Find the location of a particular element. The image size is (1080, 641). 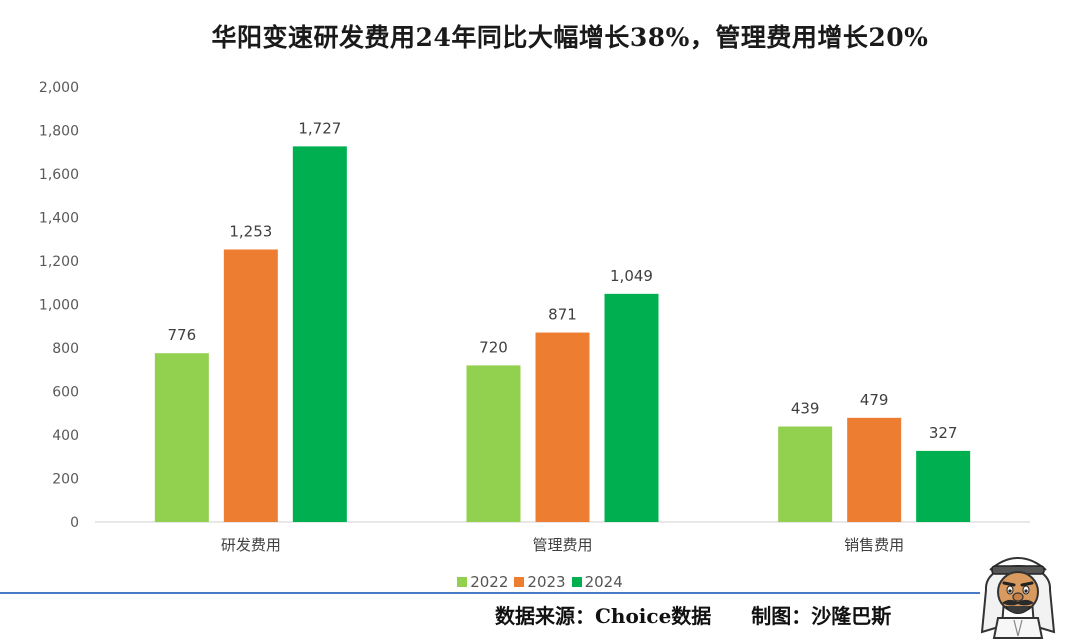

y-tick-label: 1,800 is located at coordinates (59, 132).